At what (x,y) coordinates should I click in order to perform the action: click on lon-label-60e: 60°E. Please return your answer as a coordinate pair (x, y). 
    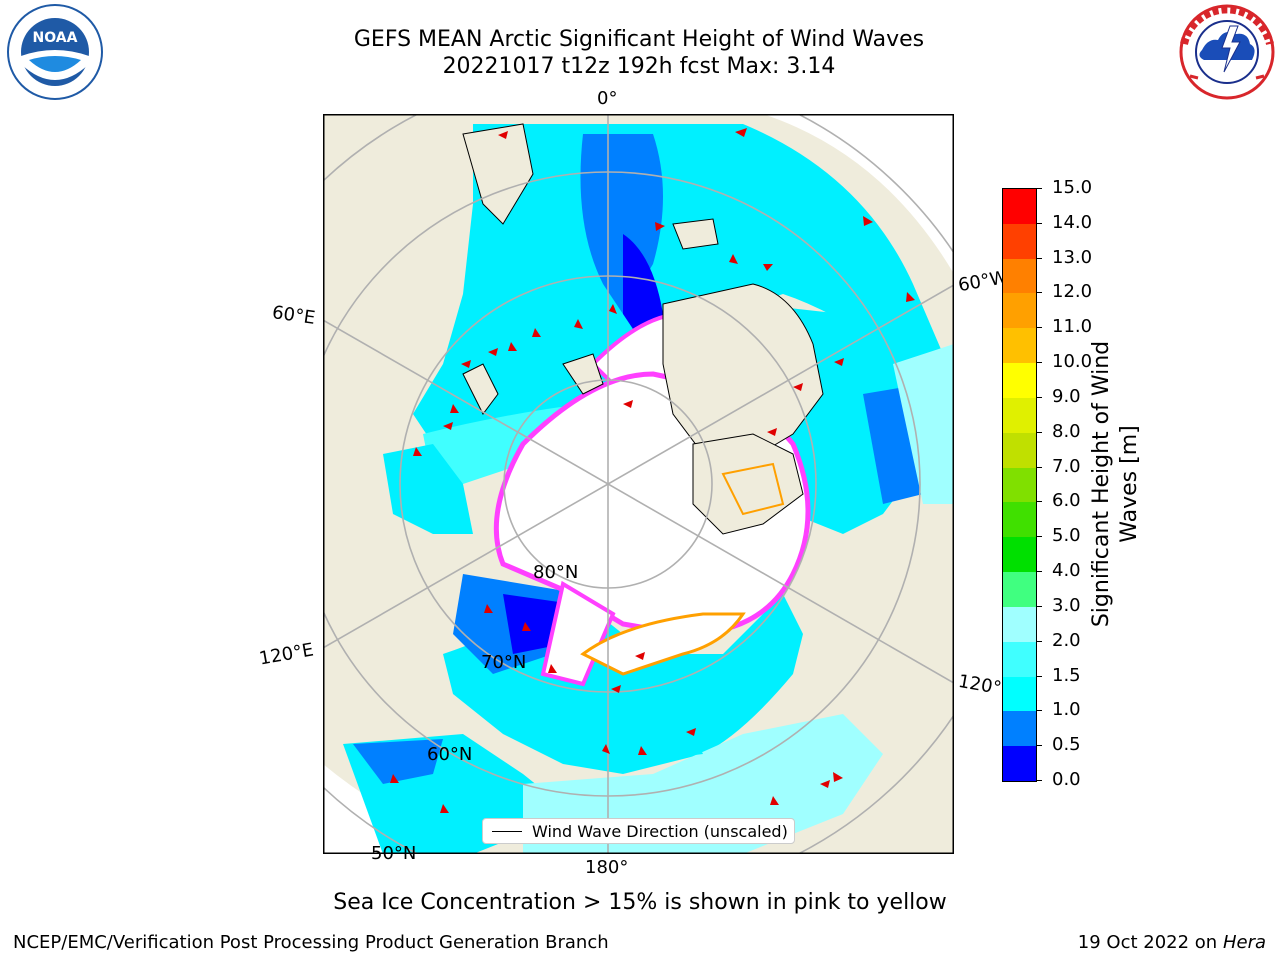
    Looking at the image, I should click on (293, 315).